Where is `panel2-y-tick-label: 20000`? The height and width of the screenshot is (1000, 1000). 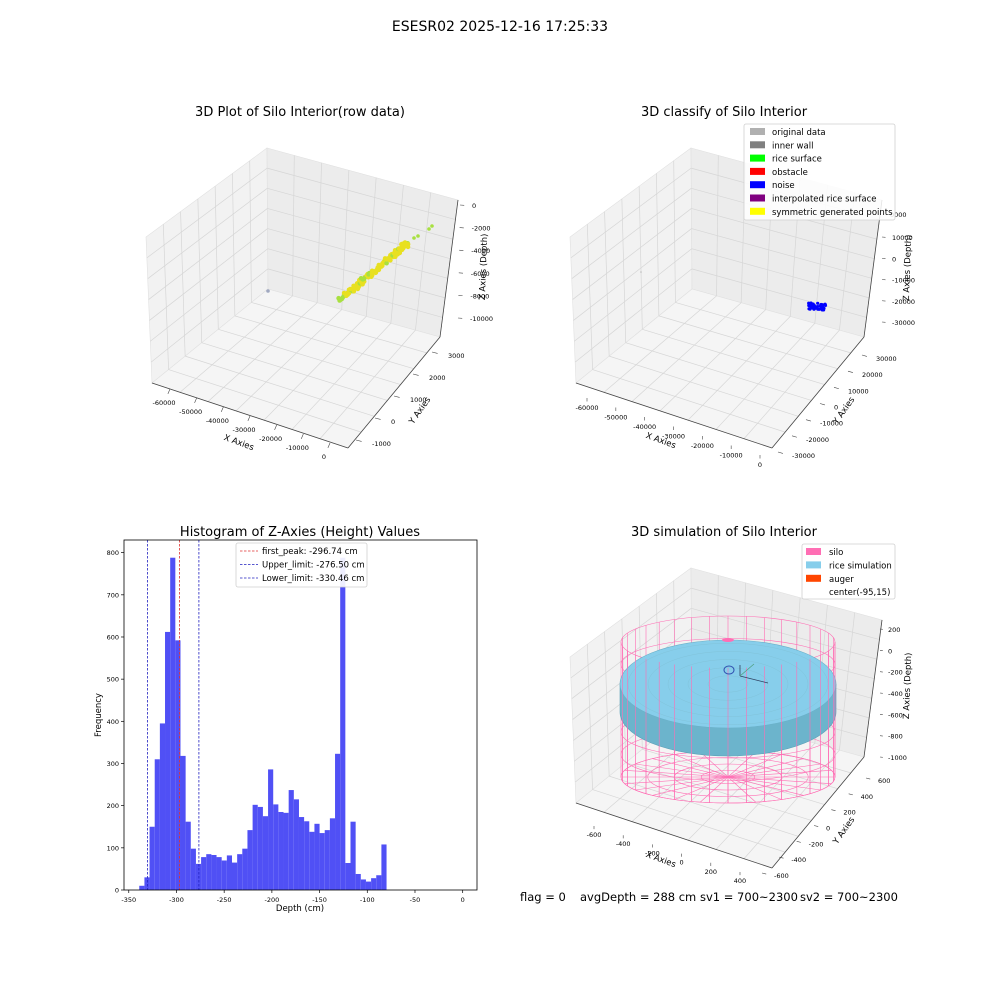 panel2-y-tick-label: 20000 is located at coordinates (872, 375).